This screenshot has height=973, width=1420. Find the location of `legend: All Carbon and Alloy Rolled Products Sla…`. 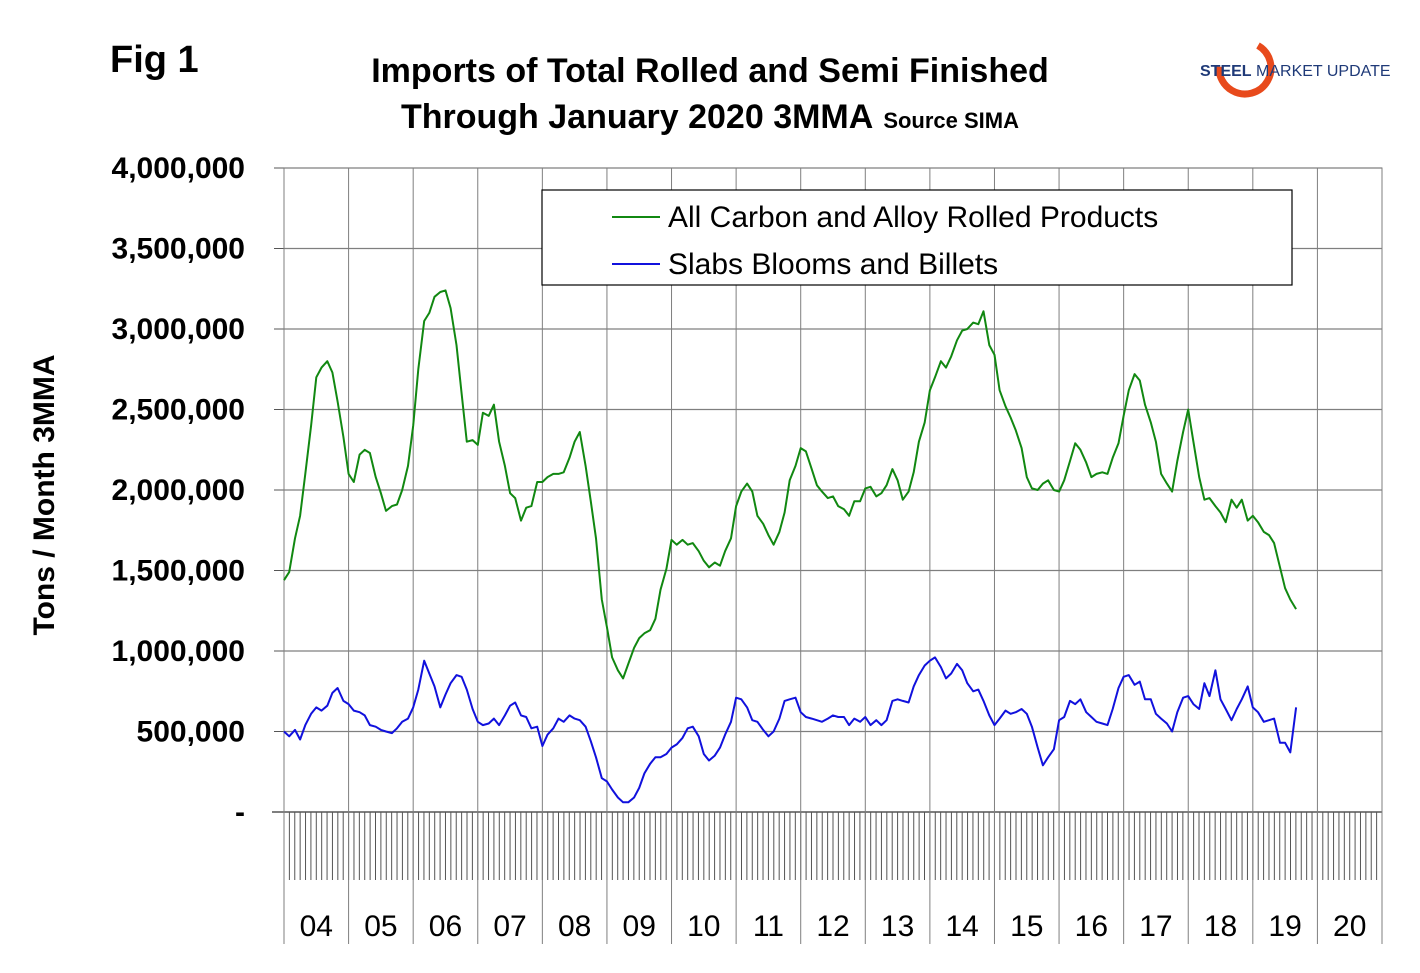

legend: All Carbon and Alloy Rolled Products Sla… is located at coordinates (917, 237).